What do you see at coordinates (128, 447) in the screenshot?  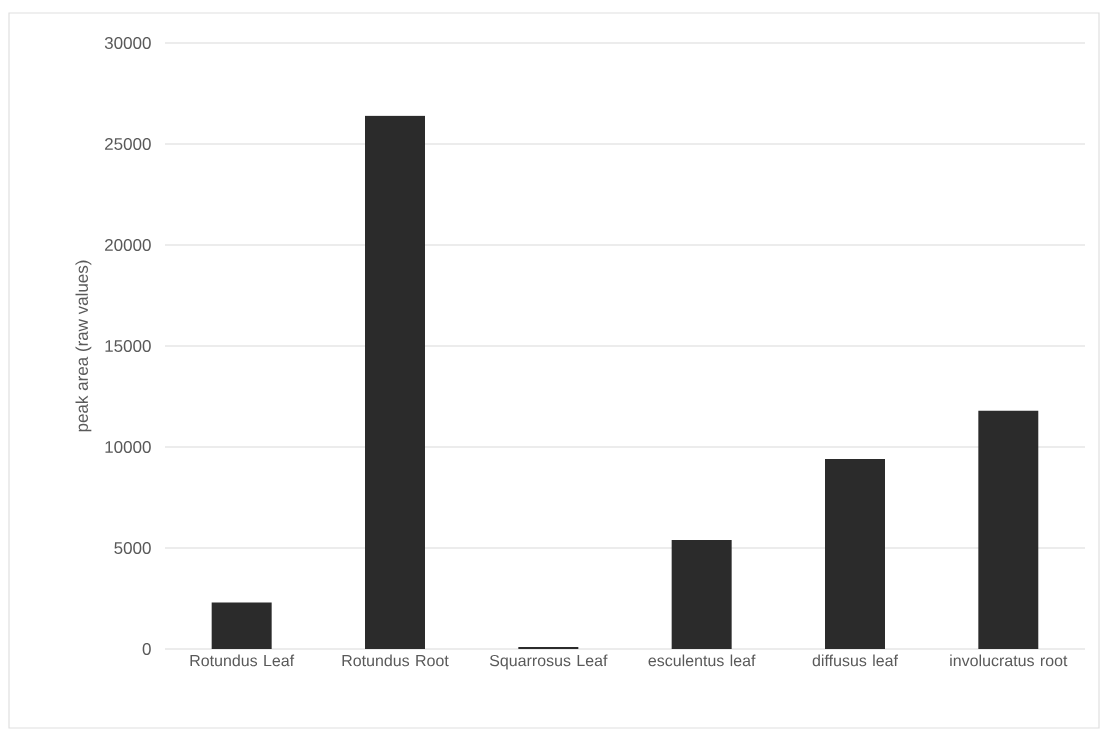 I see `y-tick-label: 10000` at bounding box center [128, 447].